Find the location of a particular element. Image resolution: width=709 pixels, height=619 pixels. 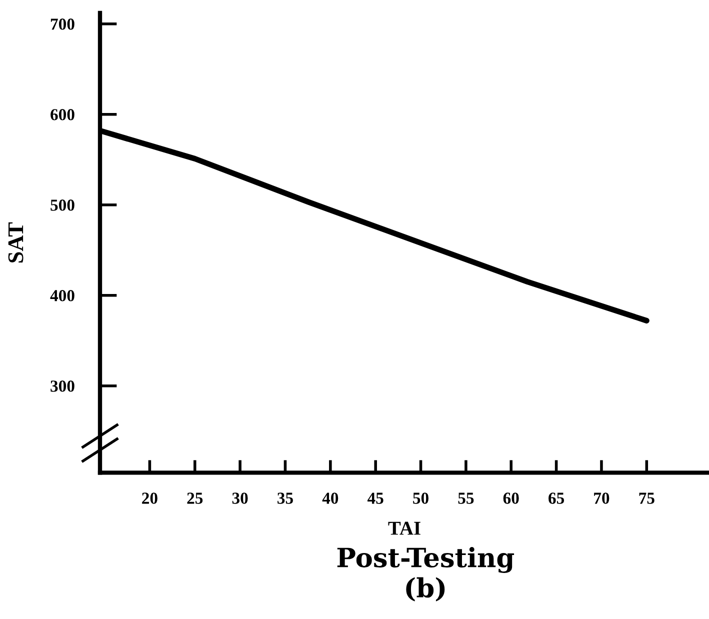

x-tick-label: 45 is located at coordinates (375, 498).